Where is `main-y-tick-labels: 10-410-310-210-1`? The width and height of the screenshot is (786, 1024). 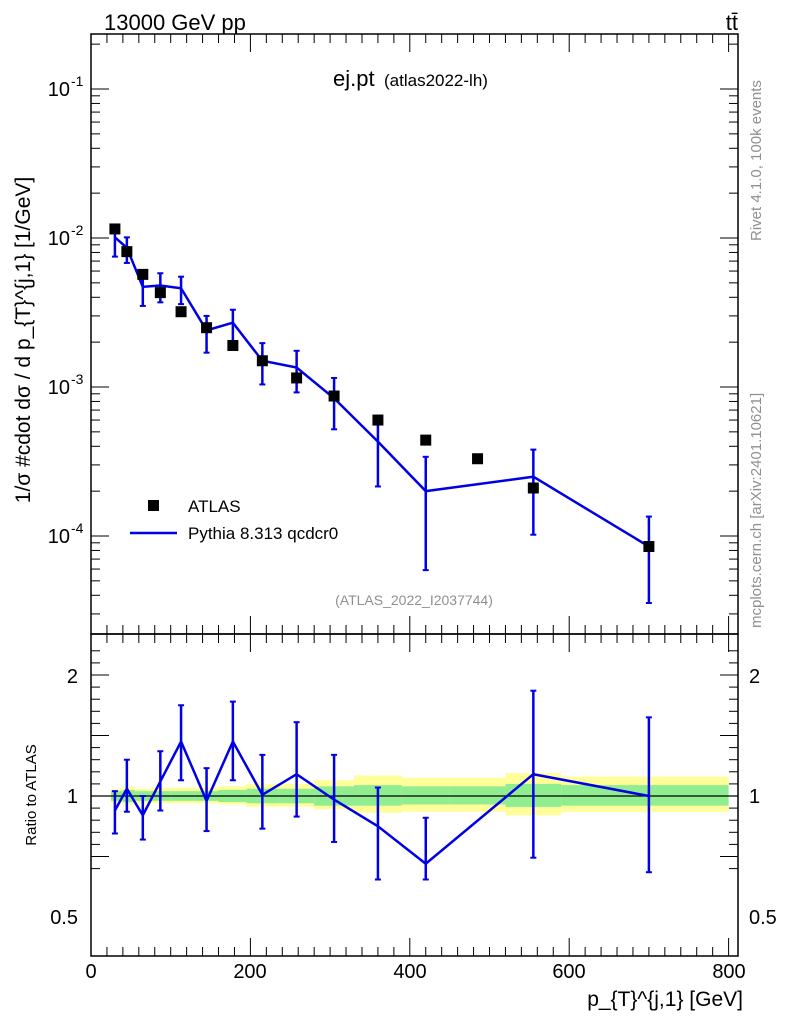
main-y-tick-labels: 10-410-310-210-1 is located at coordinates (66, 310).